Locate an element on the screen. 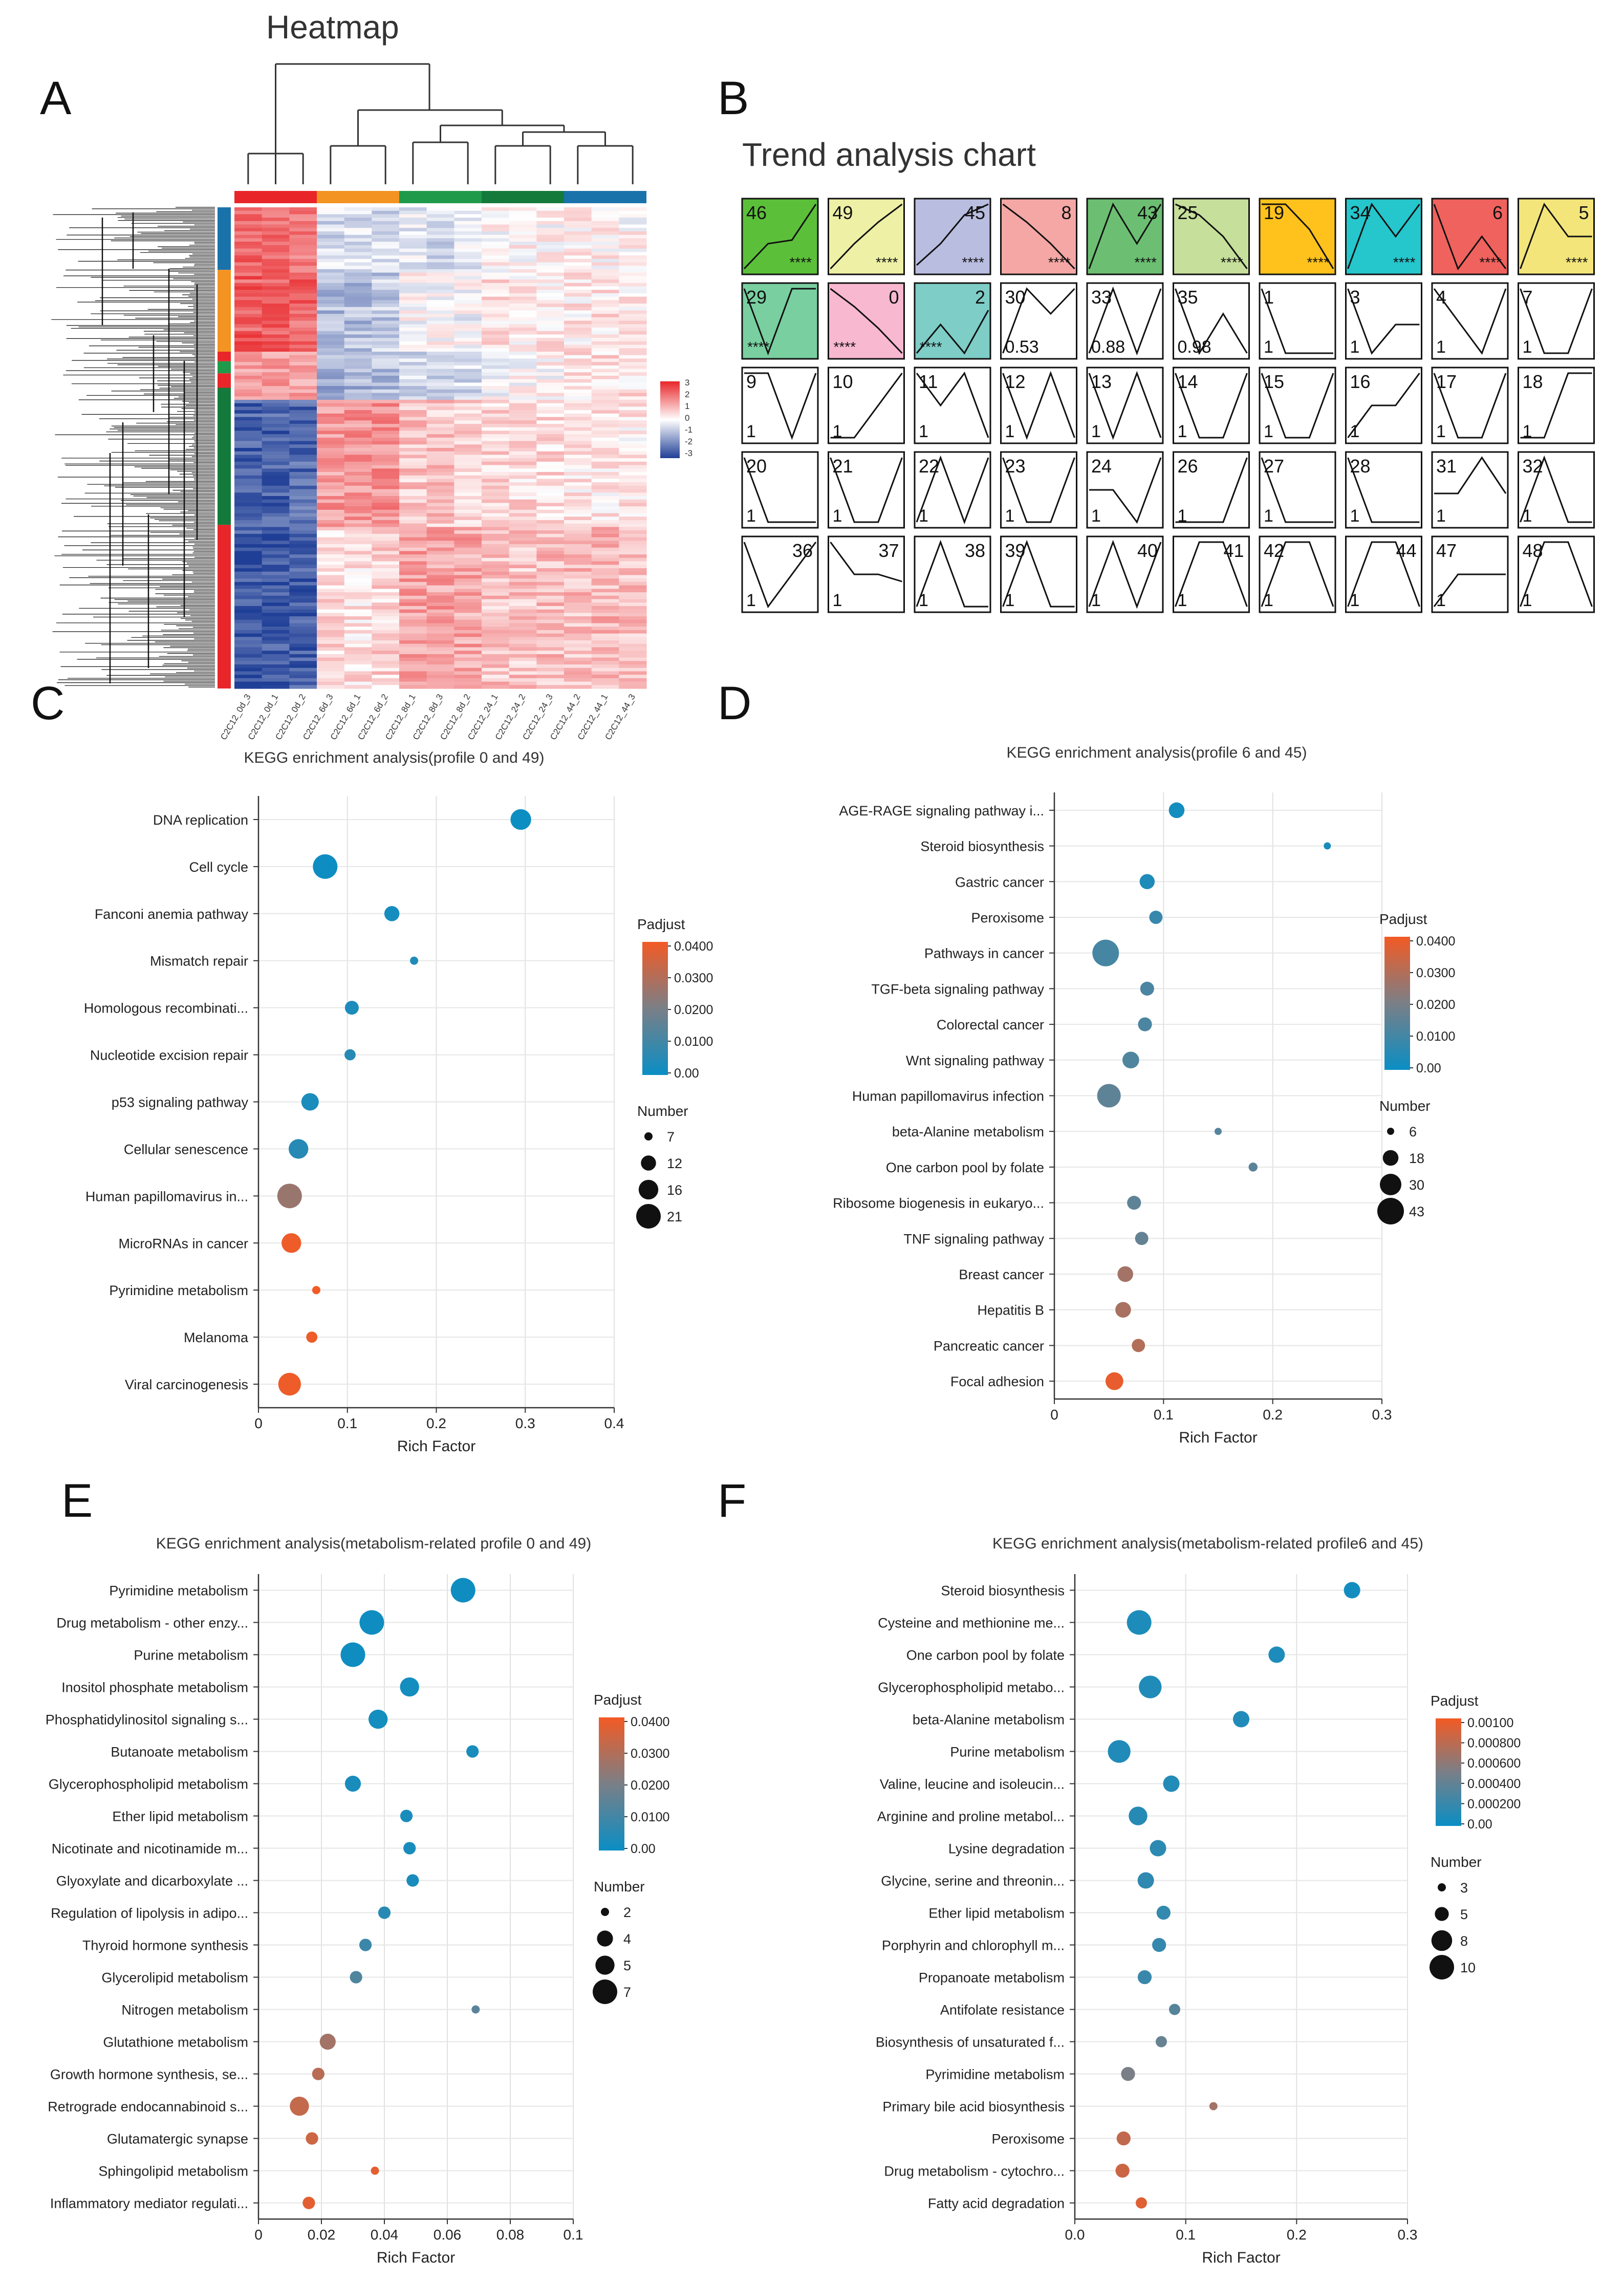 This screenshot has width=1624, height=2281. trend-id: 35 is located at coordinates (1188, 298).